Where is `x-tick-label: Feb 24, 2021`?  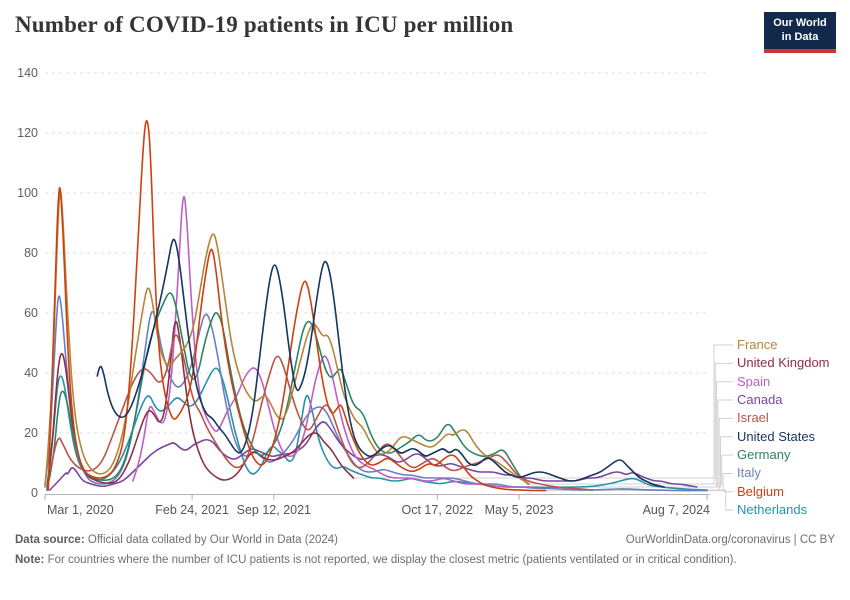
x-tick-label: Feb 24, 2021 is located at coordinates (192, 510).